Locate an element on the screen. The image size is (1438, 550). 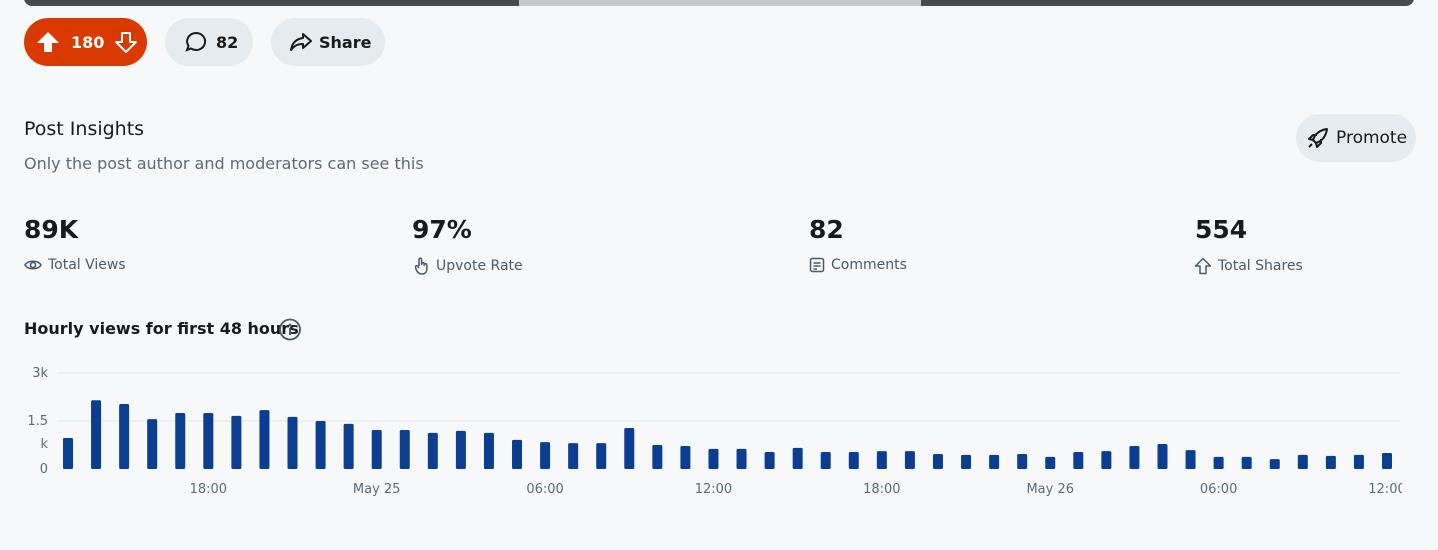
share-label: Share is located at coordinates (345, 42).